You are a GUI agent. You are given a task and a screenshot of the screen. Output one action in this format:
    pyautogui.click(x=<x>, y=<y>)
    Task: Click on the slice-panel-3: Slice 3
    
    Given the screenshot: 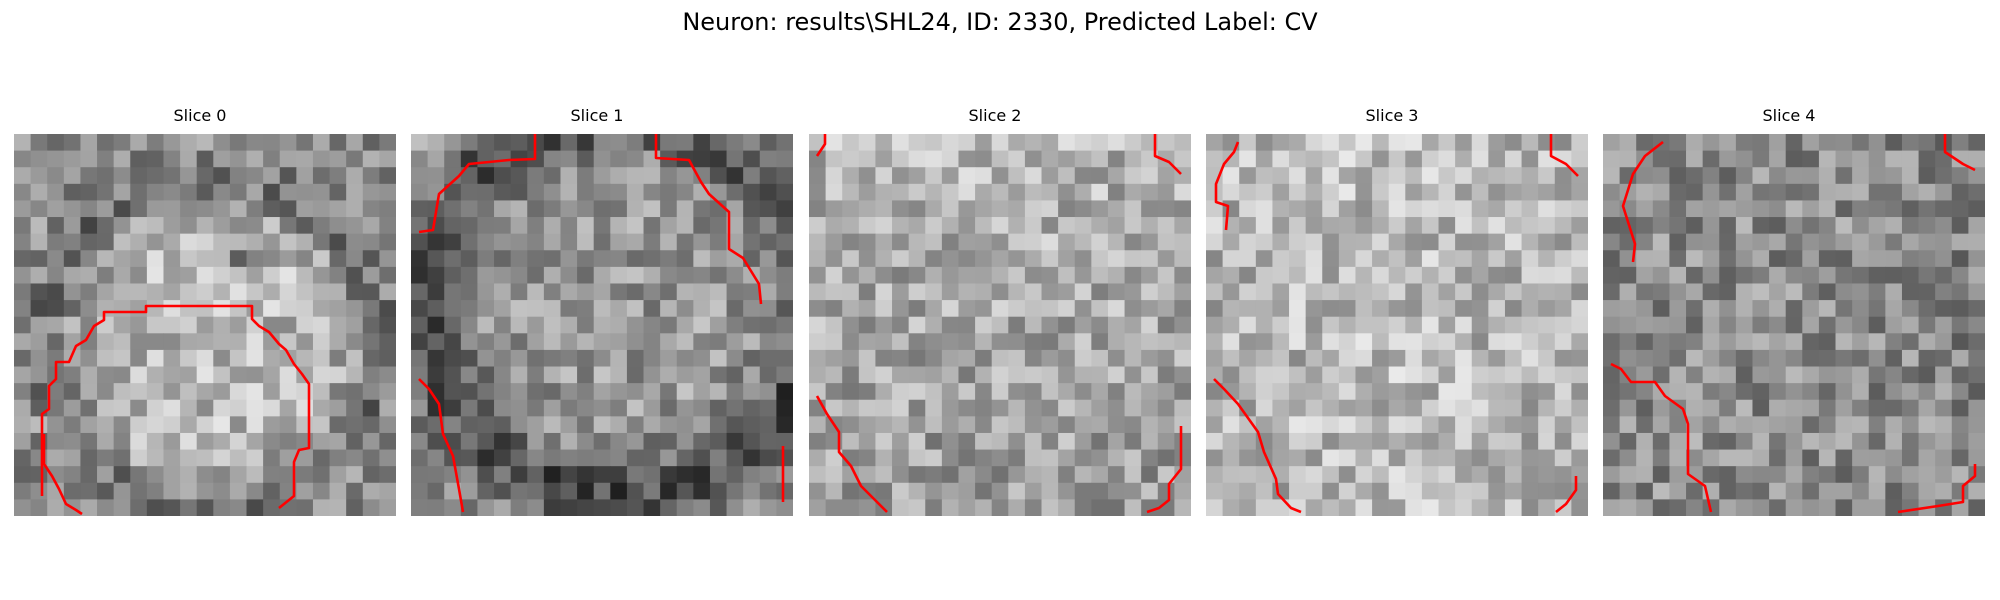 What is the action you would take?
    pyautogui.click(x=1392, y=316)
    